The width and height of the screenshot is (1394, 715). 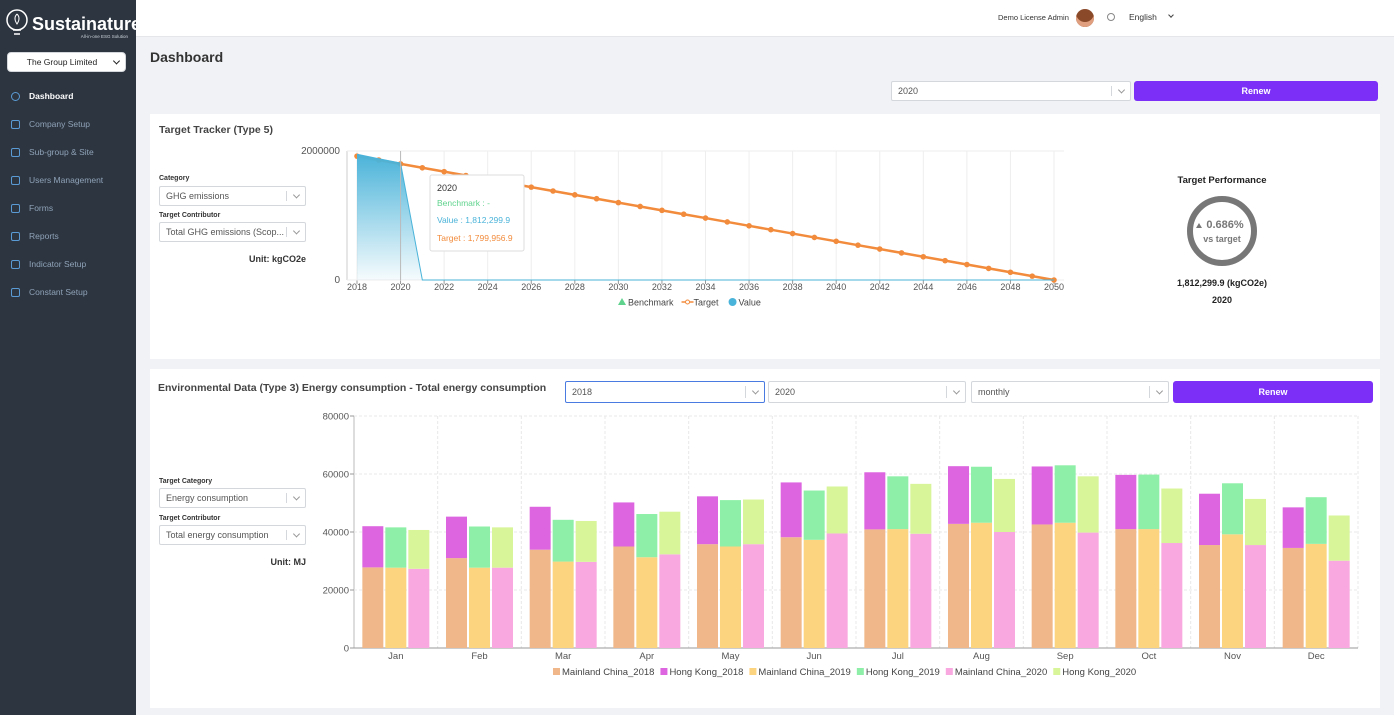 I want to click on select-value: GHG emissions, so click(x=198, y=196).